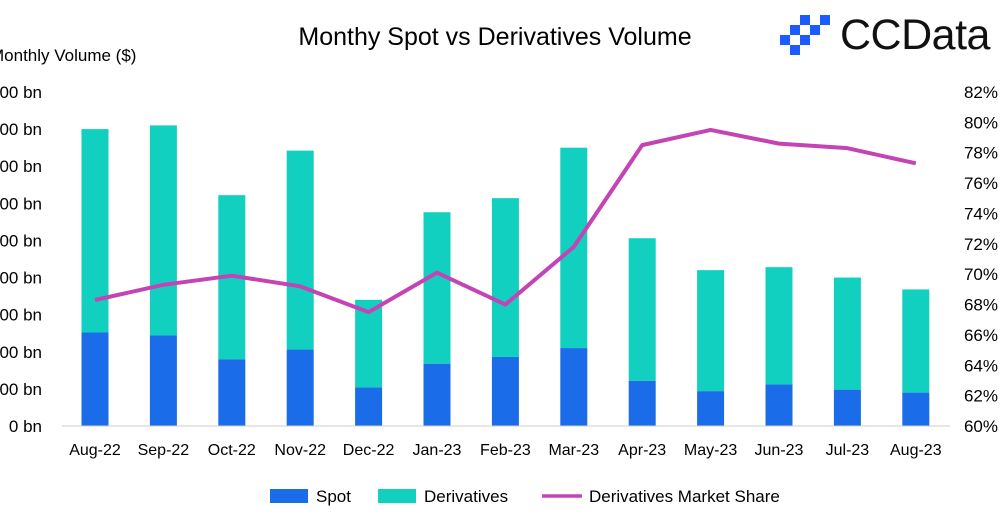 The image size is (1000, 523). What do you see at coordinates (333, 496) in the screenshot?
I see `legend-label-spot: Spot` at bounding box center [333, 496].